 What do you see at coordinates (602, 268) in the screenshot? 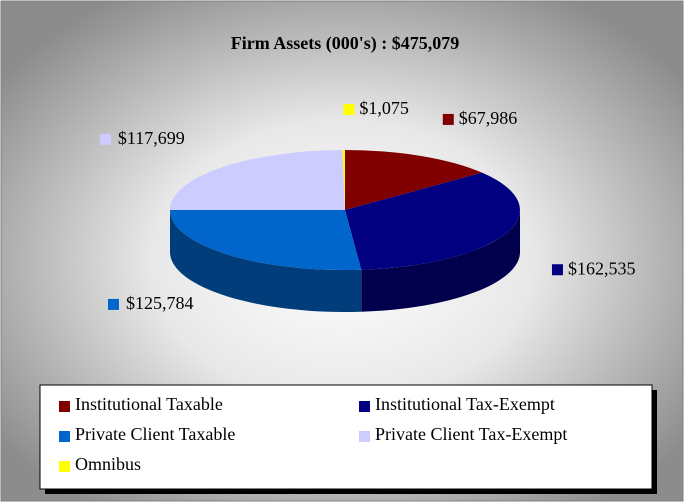
I see `data-label: $162,535` at bounding box center [602, 268].